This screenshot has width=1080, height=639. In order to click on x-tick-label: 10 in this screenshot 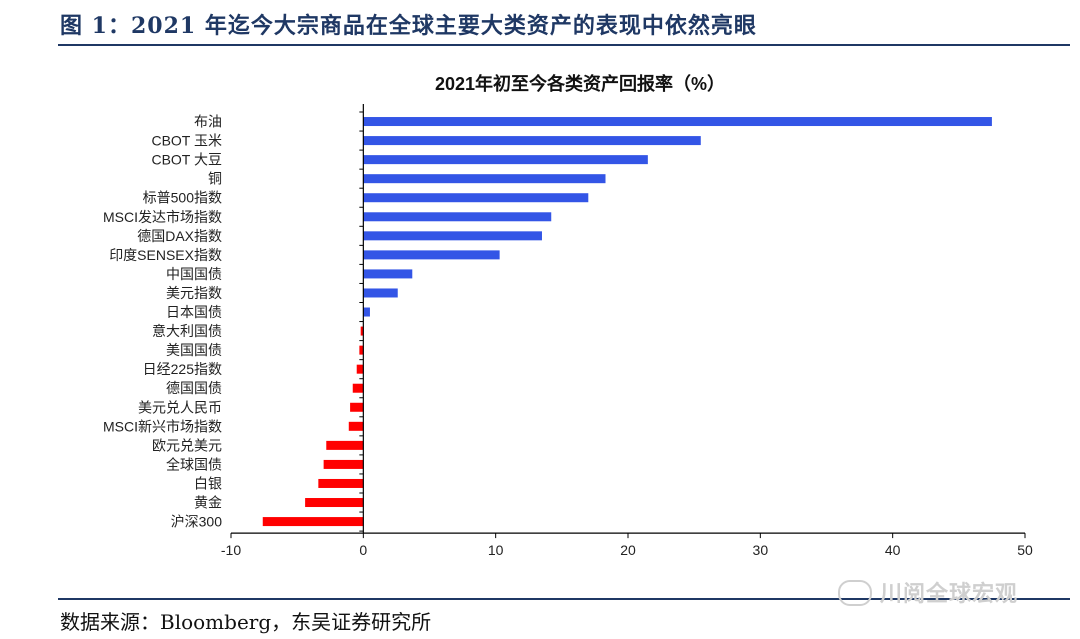, I will do `click(496, 550)`.